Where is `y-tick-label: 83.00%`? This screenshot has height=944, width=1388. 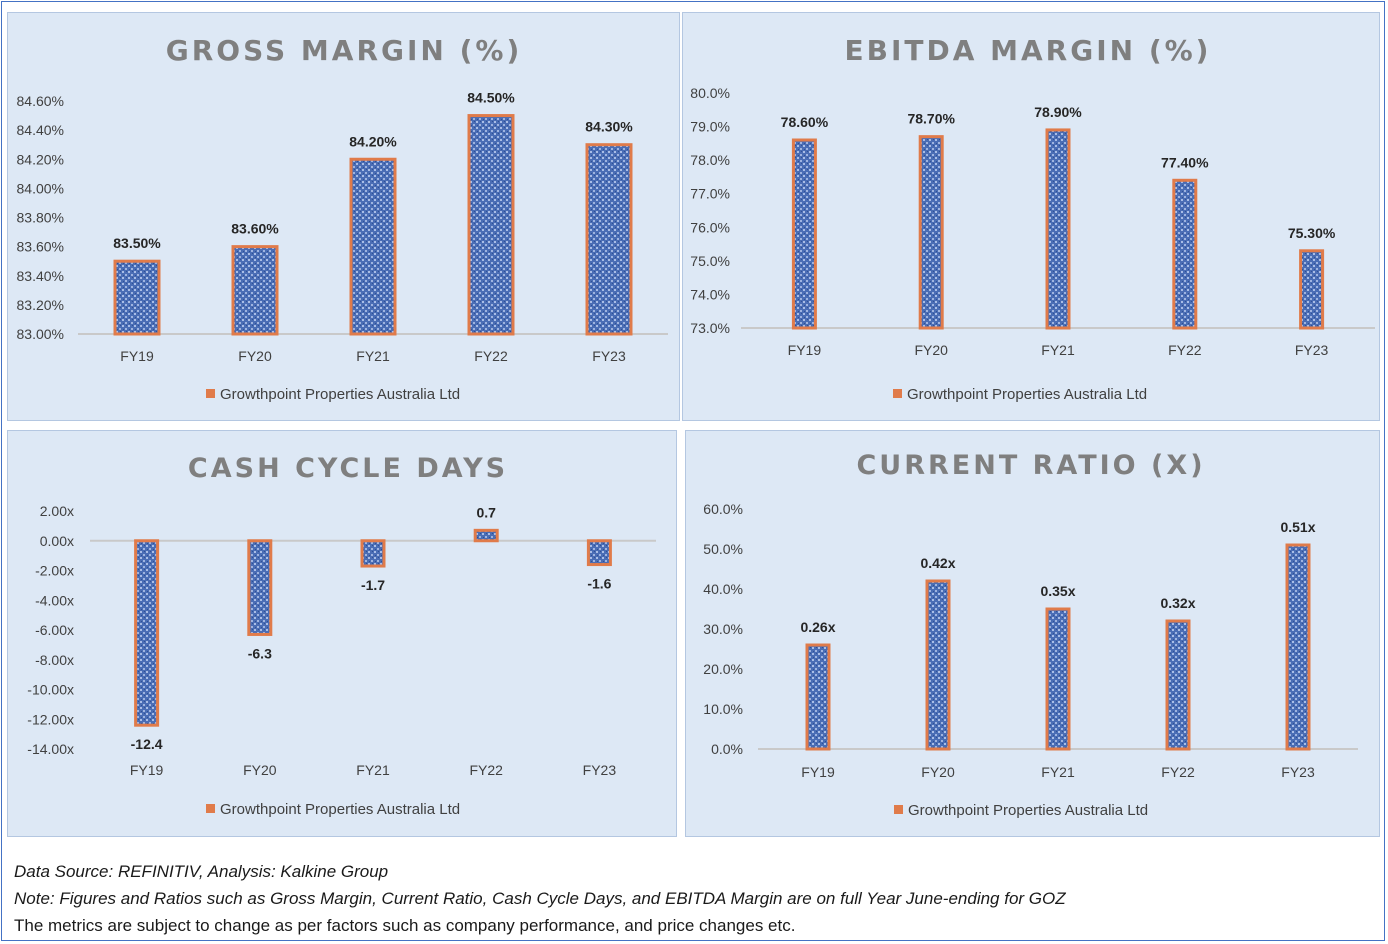 y-tick-label: 83.00% is located at coordinates (40, 334).